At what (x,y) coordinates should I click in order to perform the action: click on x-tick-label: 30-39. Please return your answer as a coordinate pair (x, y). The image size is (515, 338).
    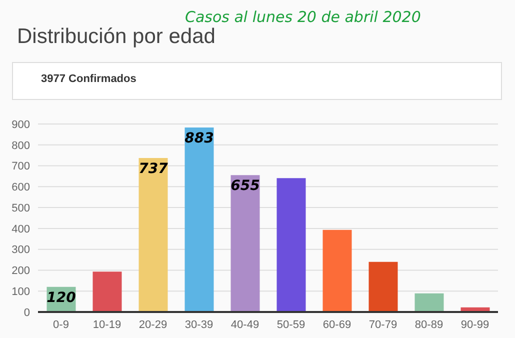
    Looking at the image, I should click on (199, 324).